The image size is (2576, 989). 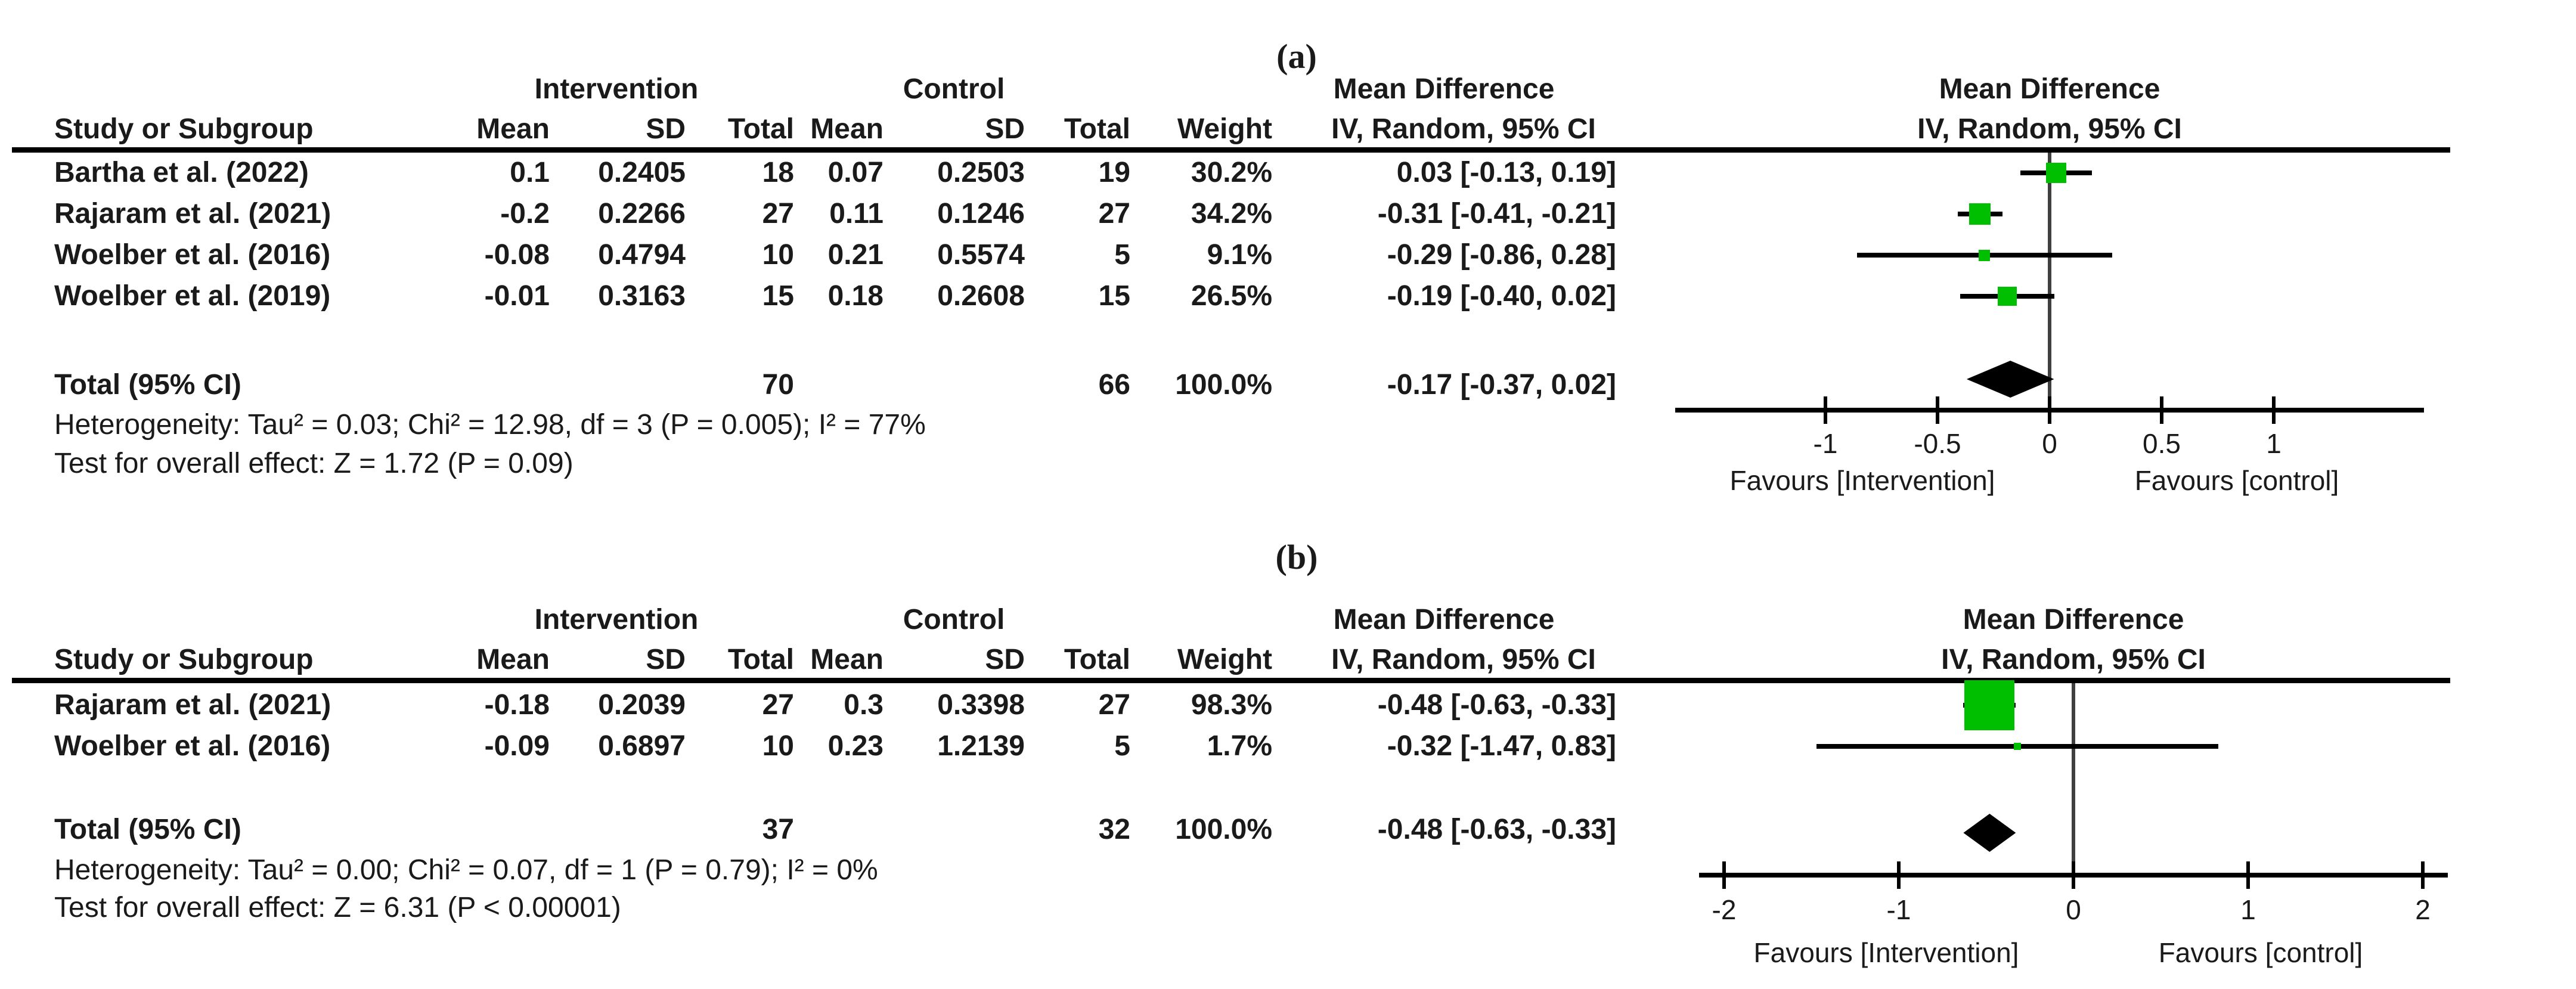 What do you see at coordinates (517, 705) in the screenshot?
I see `cell-intervention-mean: -0.18` at bounding box center [517, 705].